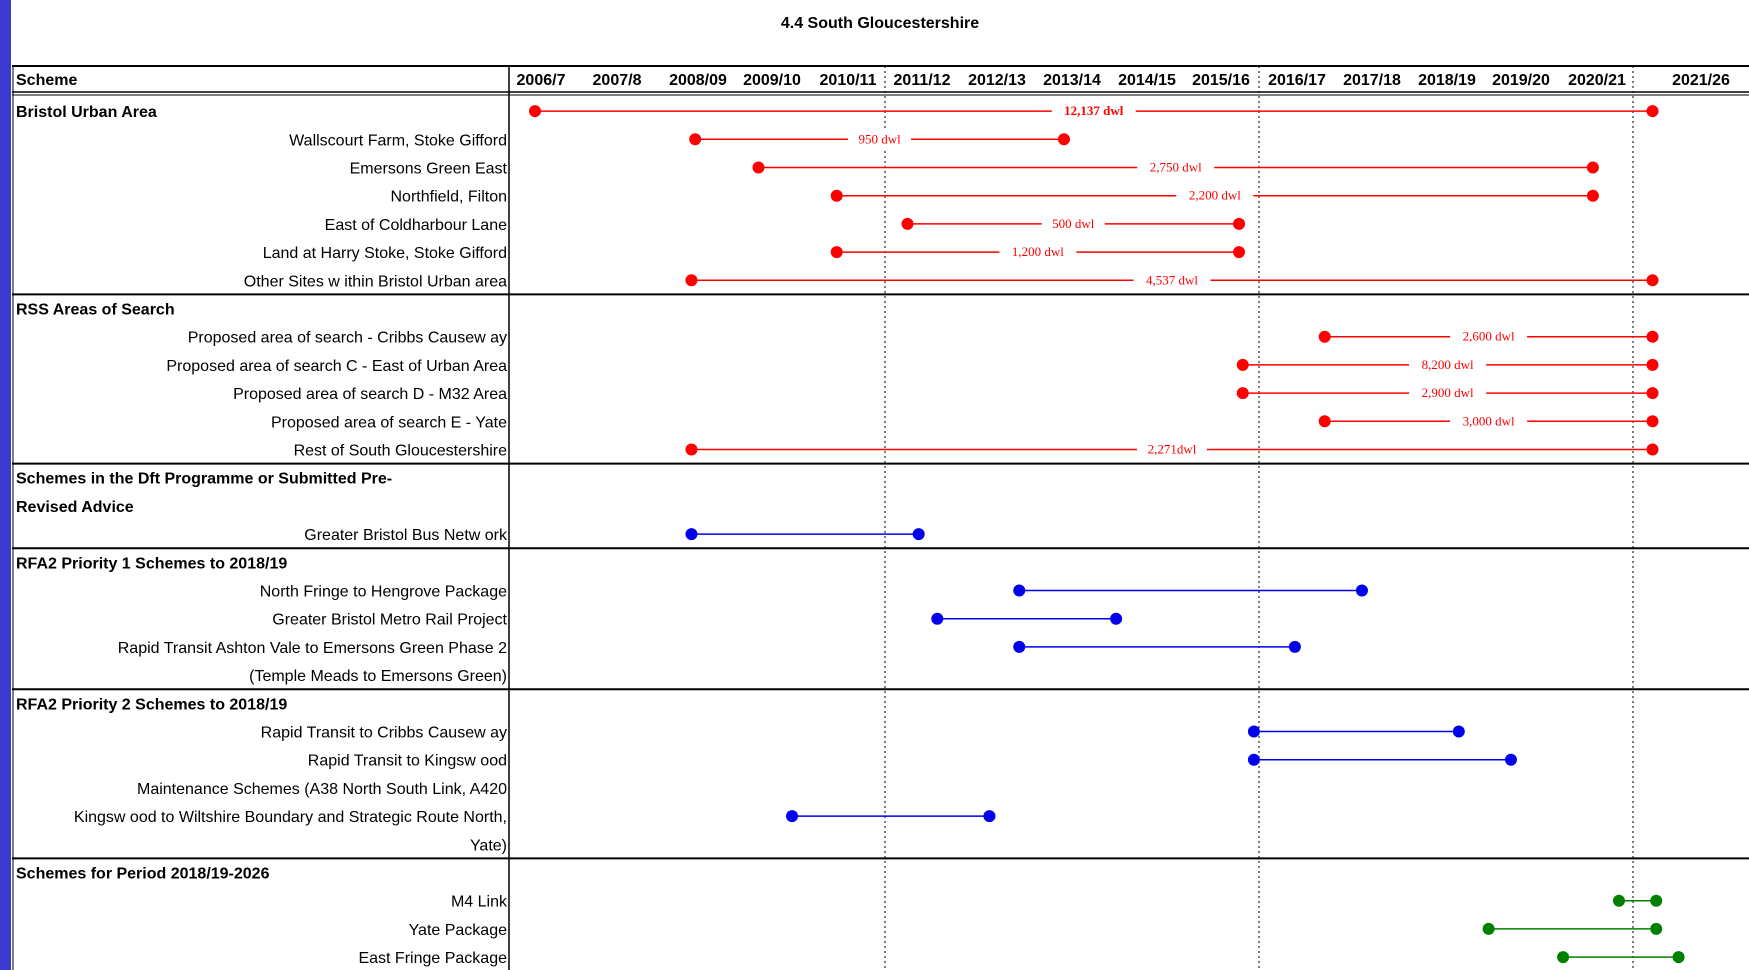 Image resolution: width=1749 pixels, height=970 pixels. Describe the element at coordinates (1372, 80) in the screenshot. I see `year-header: 2017/18` at that location.